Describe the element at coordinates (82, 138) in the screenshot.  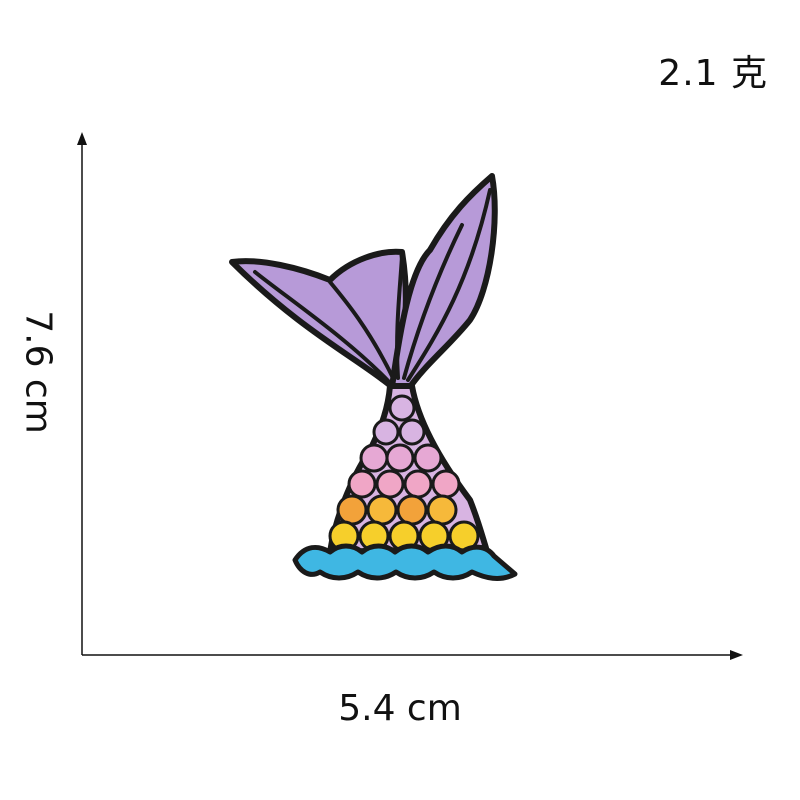
I see `height-axis-arrow-icon` at that location.